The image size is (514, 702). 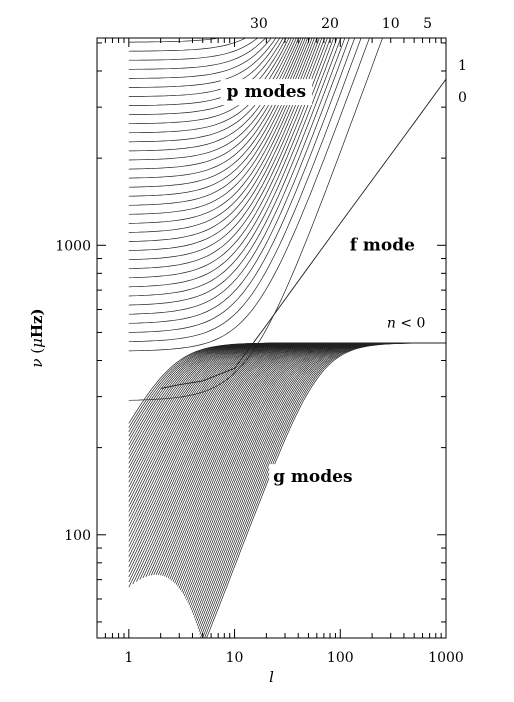 I want to click on g-modes-label-background, so click(x=313, y=477).